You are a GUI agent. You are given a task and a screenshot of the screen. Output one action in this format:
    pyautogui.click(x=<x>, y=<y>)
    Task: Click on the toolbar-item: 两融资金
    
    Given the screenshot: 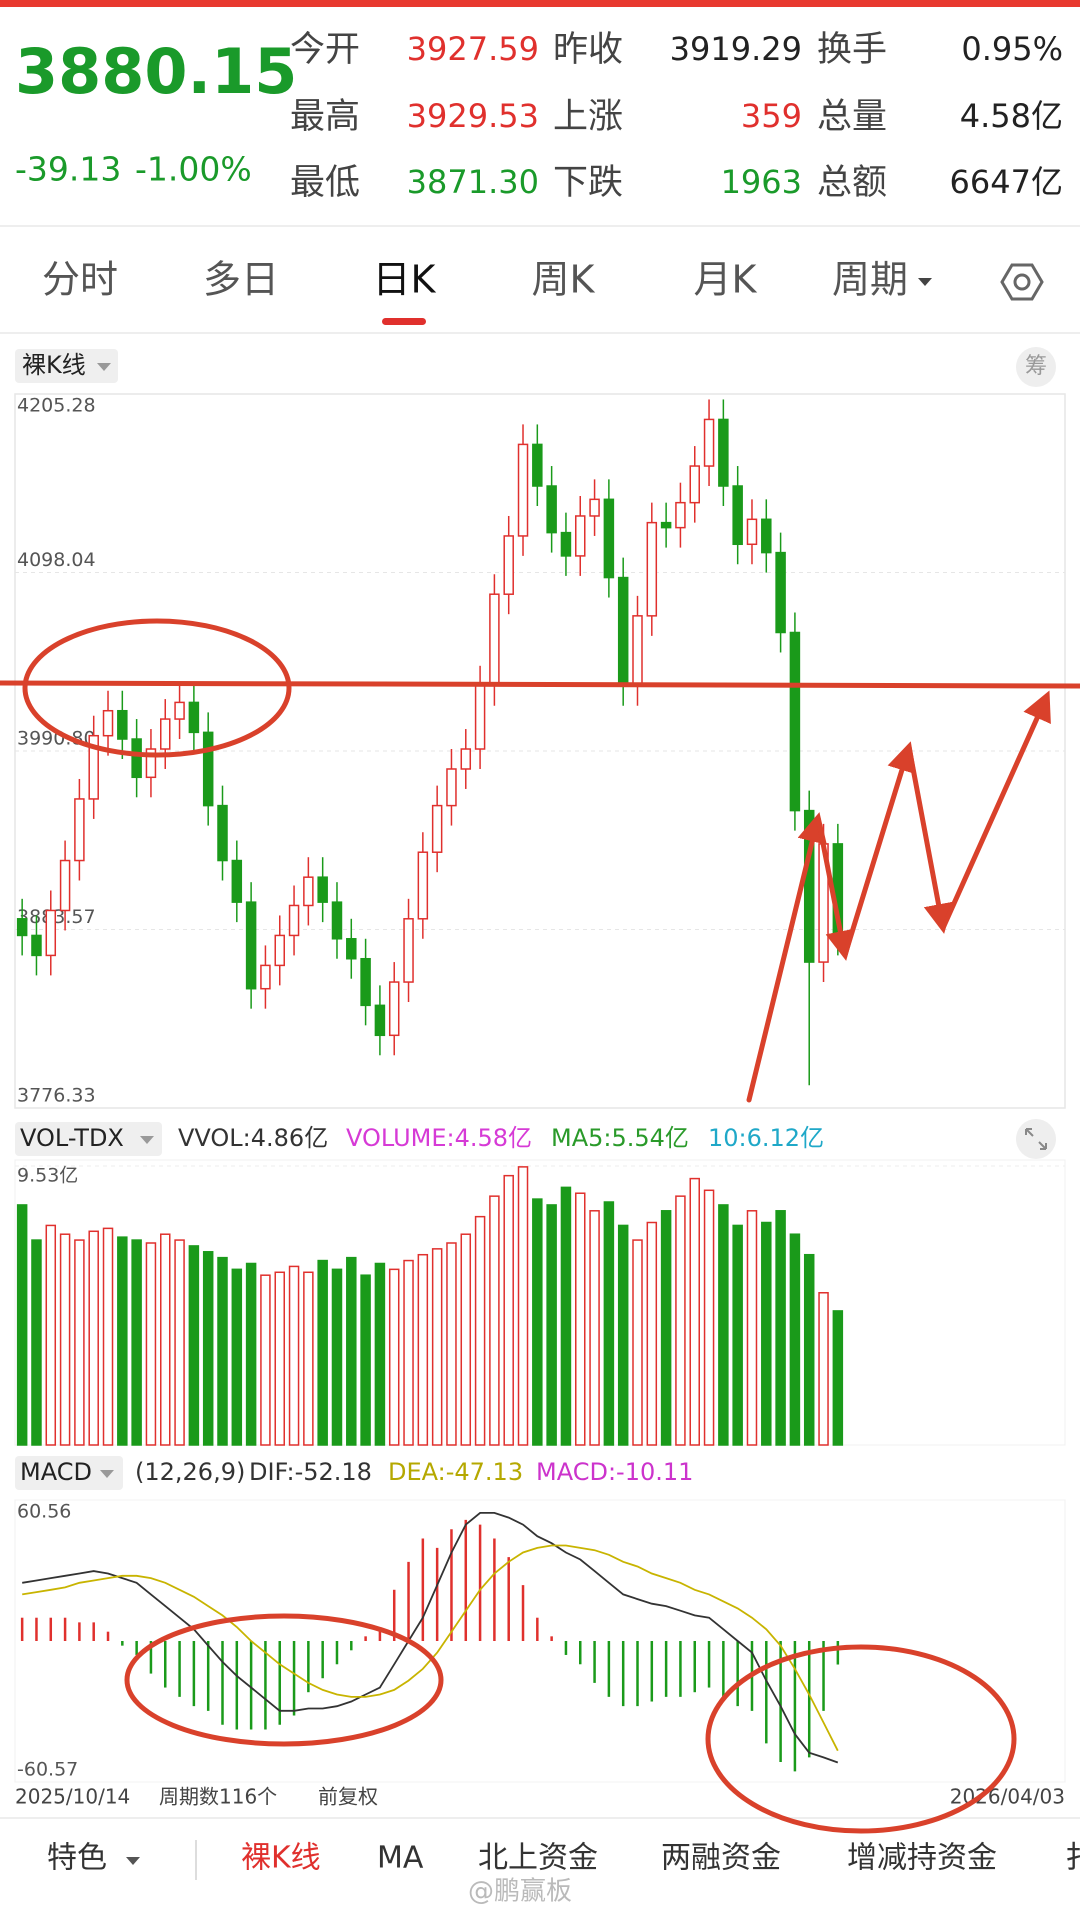 What is the action you would take?
    pyautogui.click(x=721, y=1858)
    